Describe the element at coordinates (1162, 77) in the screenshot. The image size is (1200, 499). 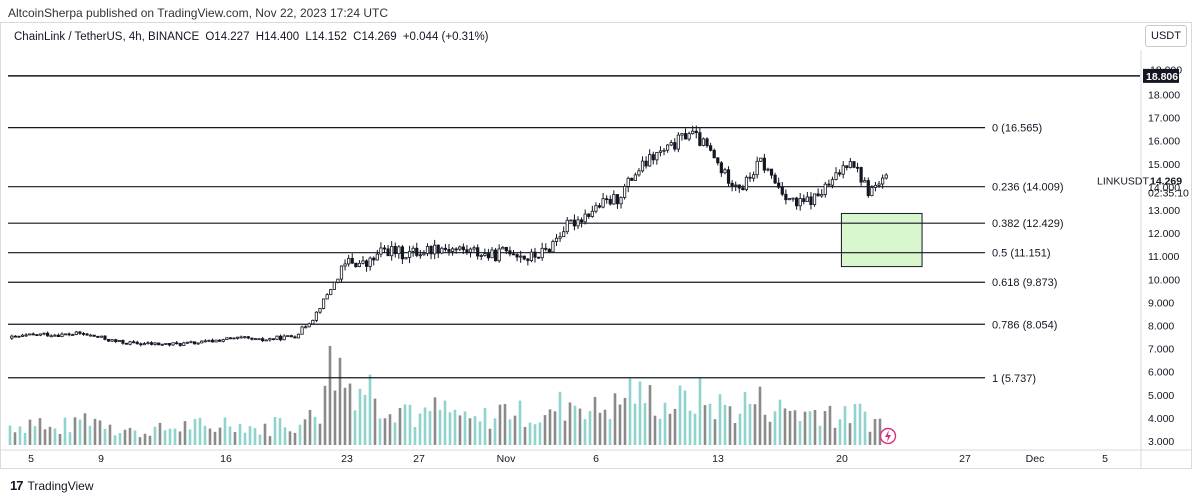
I see `resistance-price-label: 18.806` at that location.